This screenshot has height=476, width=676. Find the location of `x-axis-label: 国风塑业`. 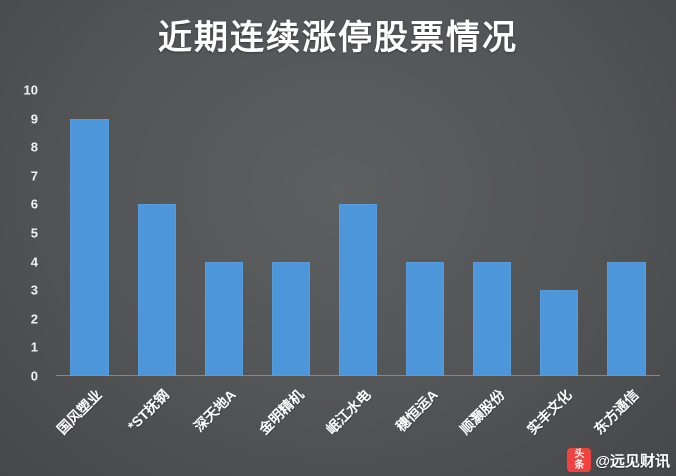

x-axis-label: 国风塑业 is located at coordinates (79, 412).